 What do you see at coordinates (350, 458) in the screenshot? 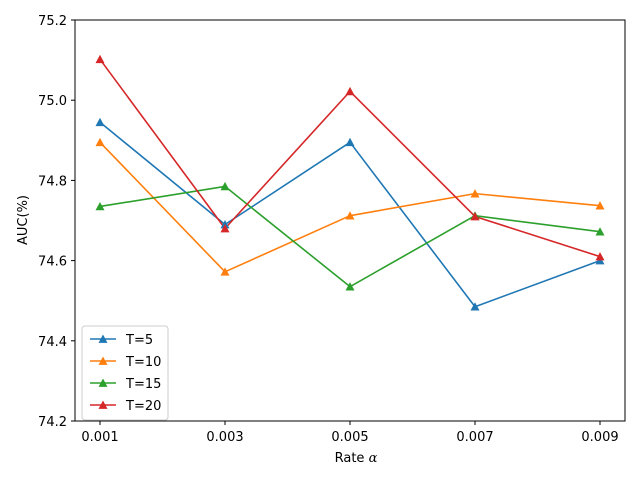
I see `x-axis-label-text: Rate` at bounding box center [350, 458].